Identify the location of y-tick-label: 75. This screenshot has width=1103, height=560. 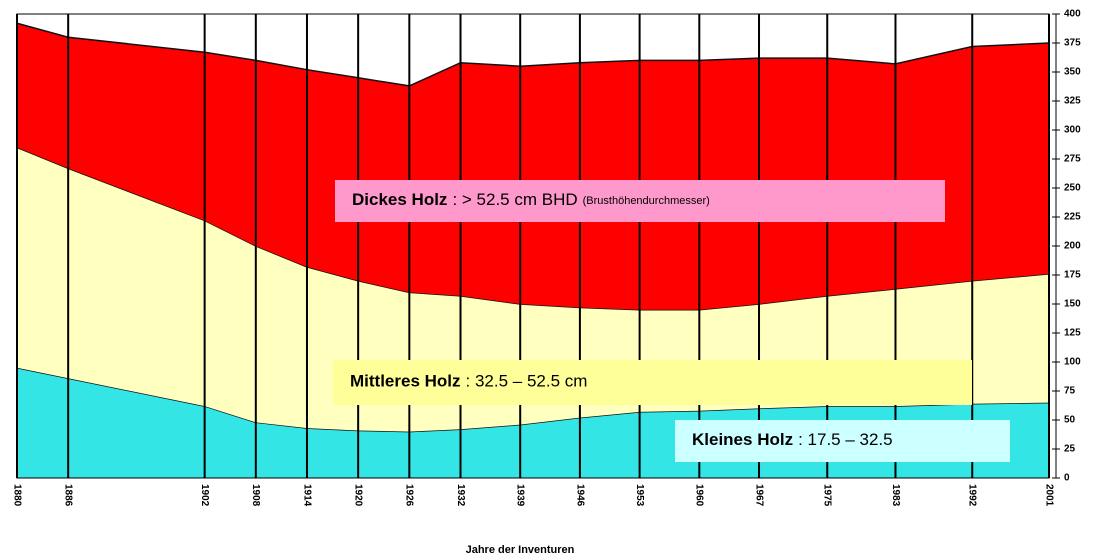
(1070, 391).